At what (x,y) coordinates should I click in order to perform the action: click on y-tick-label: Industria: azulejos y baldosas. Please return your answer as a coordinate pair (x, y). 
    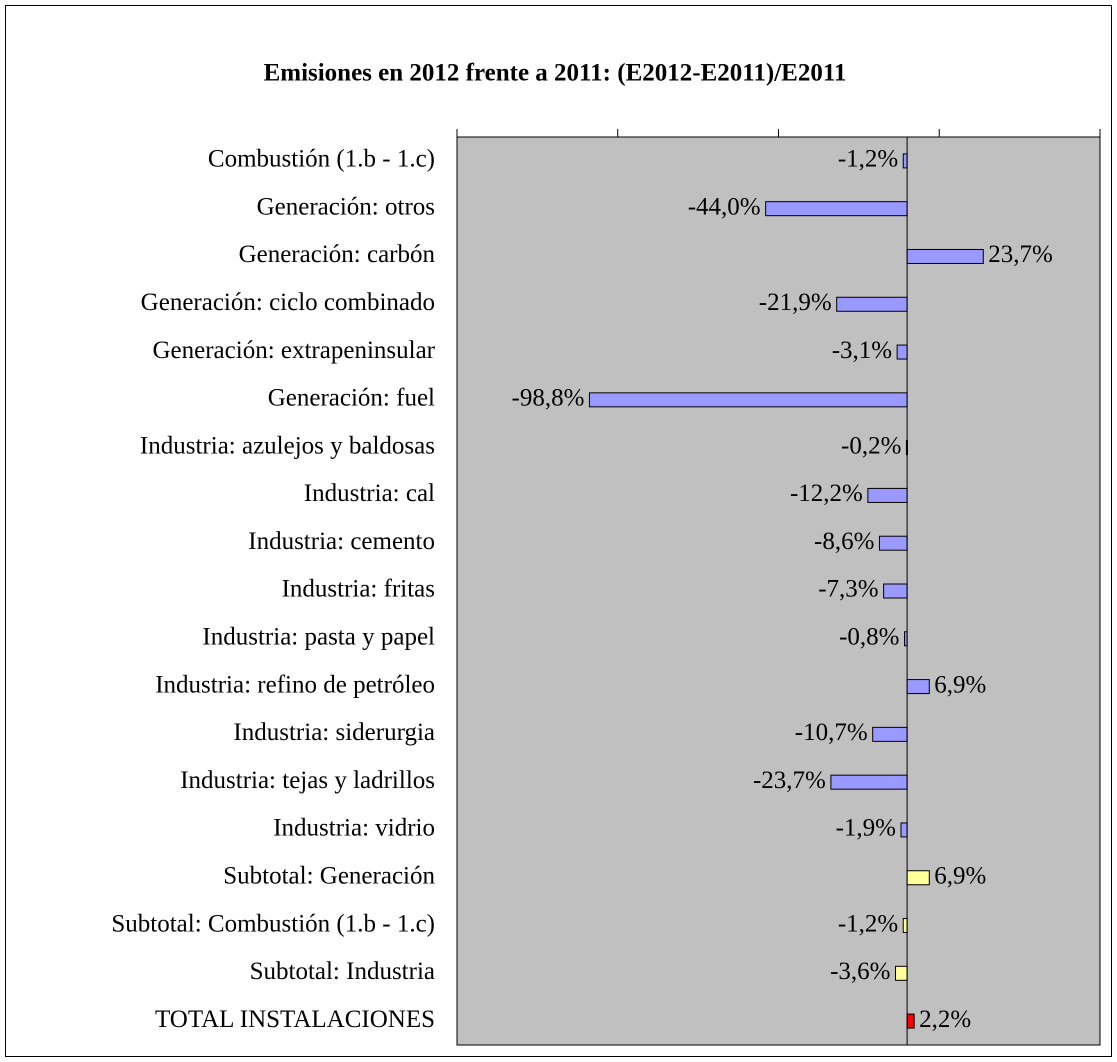
    Looking at the image, I should click on (287, 445).